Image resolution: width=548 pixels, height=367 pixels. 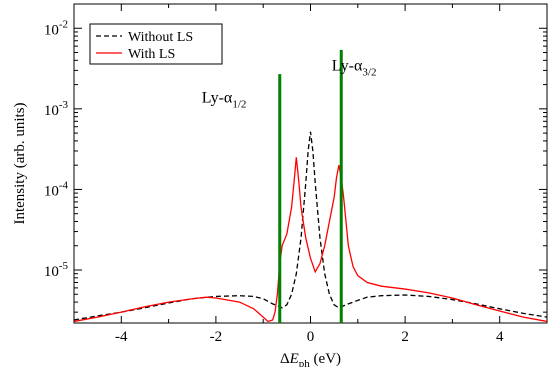 What do you see at coordinates (343, 65) in the screenshot?
I see `annotation-ly-alpha-3-2-prefix: Ly-` at bounding box center [343, 65].